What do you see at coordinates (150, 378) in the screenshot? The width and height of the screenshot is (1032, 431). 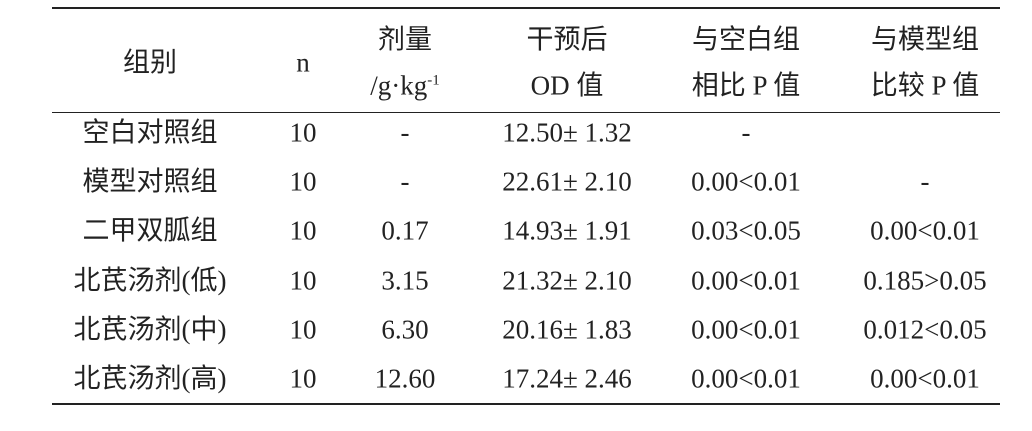 I see `table-cell: 北芪汤剂(高)` at bounding box center [150, 378].